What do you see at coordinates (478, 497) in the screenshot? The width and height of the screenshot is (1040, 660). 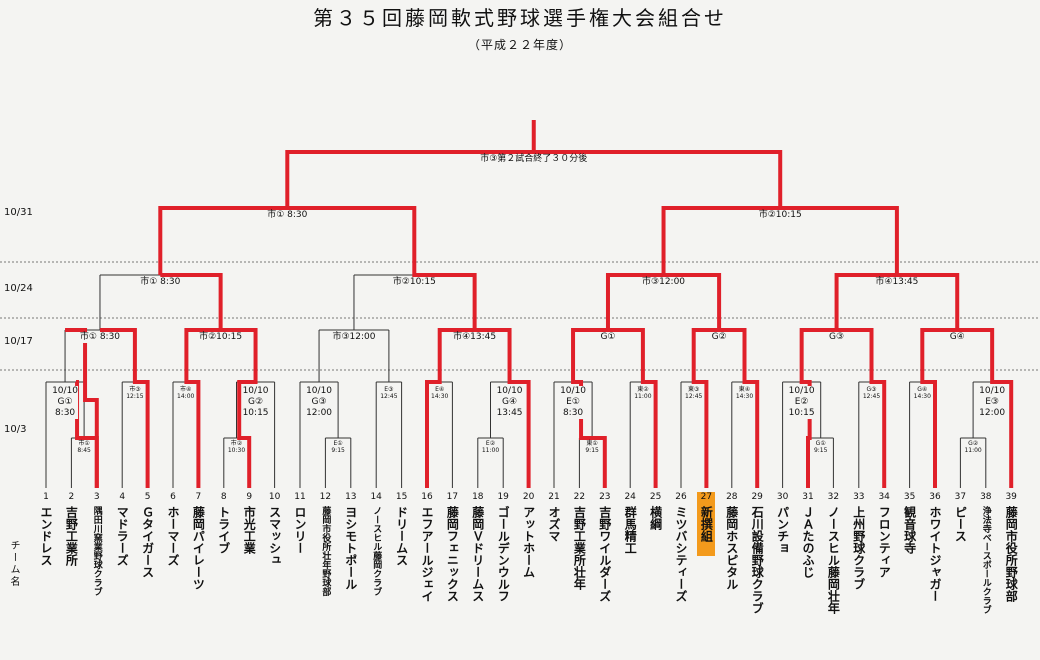 I see `team-number: 18` at bounding box center [478, 497].